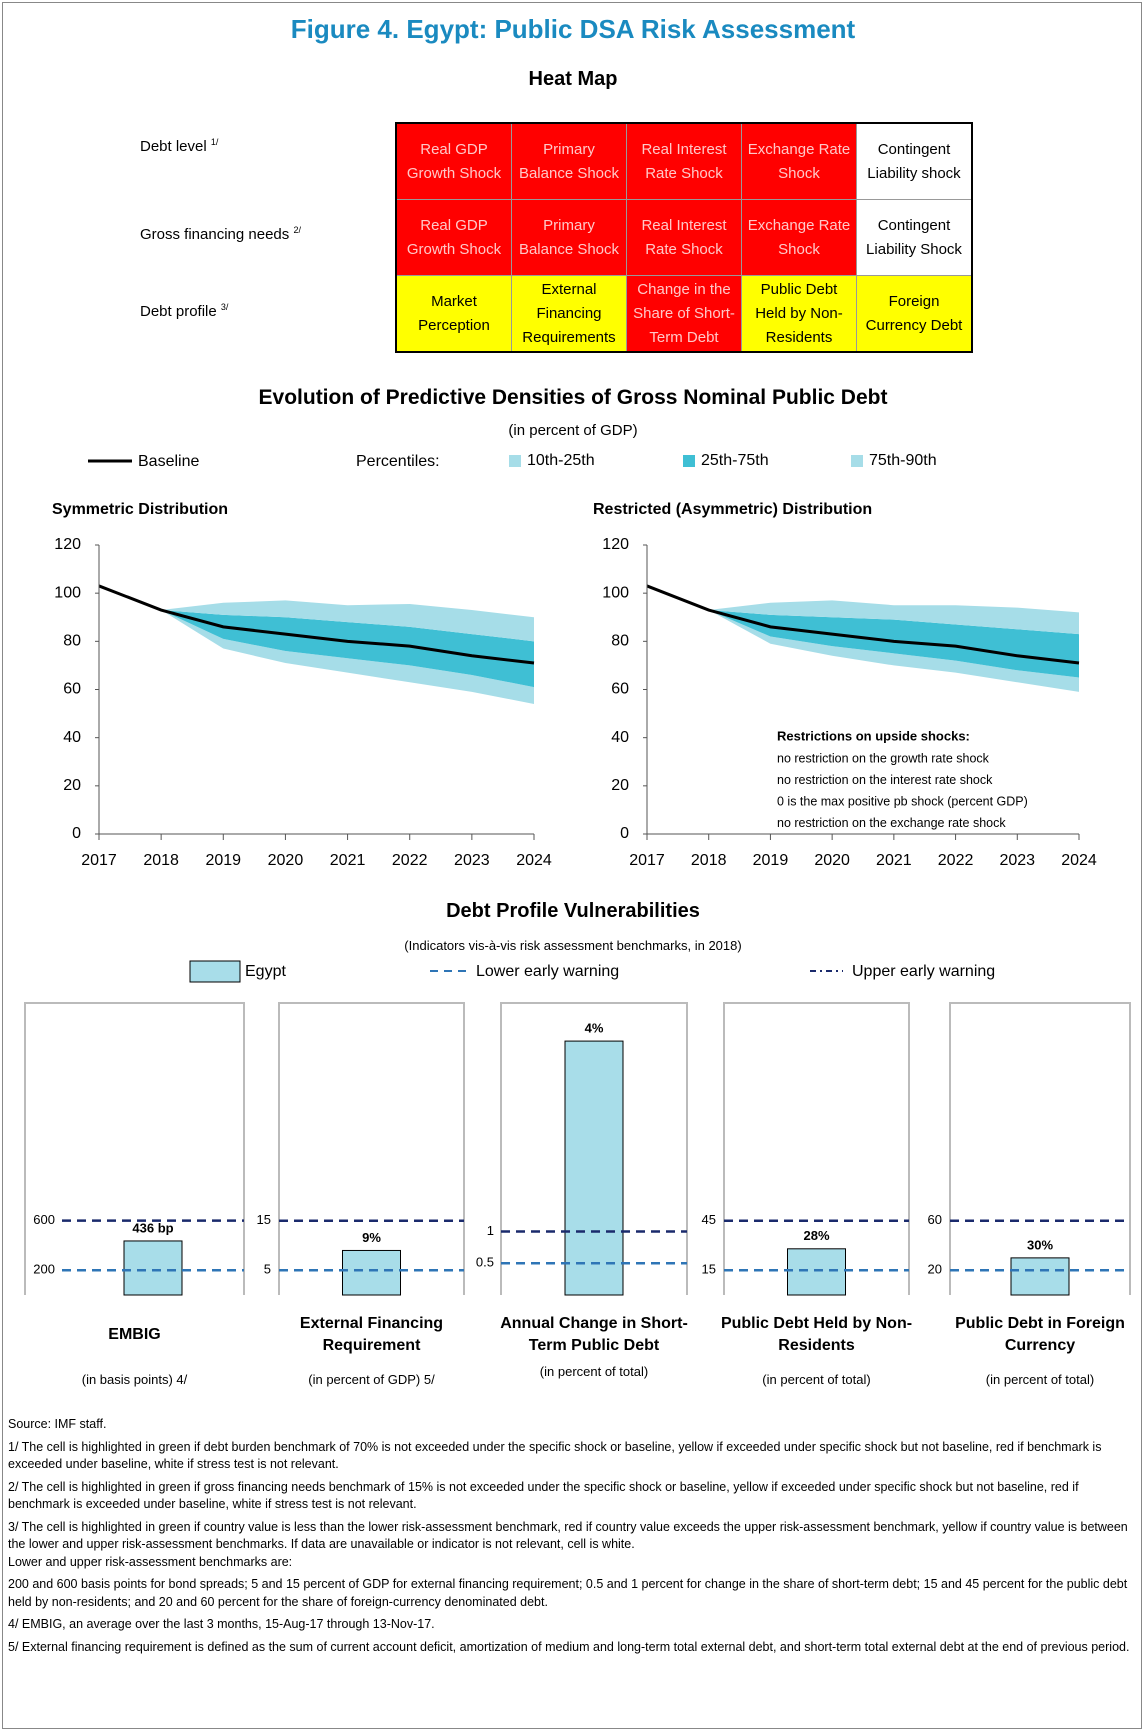 The image size is (1146, 1733). I want to click on heat-cell: Contingent Liability shock, so click(914, 161).